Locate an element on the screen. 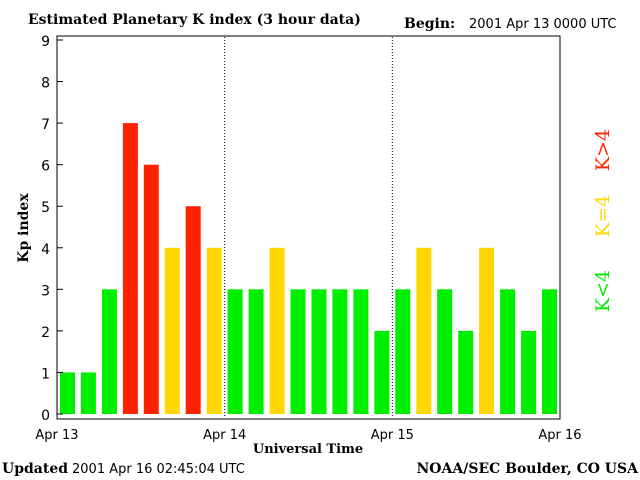 The height and width of the screenshot is (480, 640). x-tick-label: Apr 13 is located at coordinates (56, 435).